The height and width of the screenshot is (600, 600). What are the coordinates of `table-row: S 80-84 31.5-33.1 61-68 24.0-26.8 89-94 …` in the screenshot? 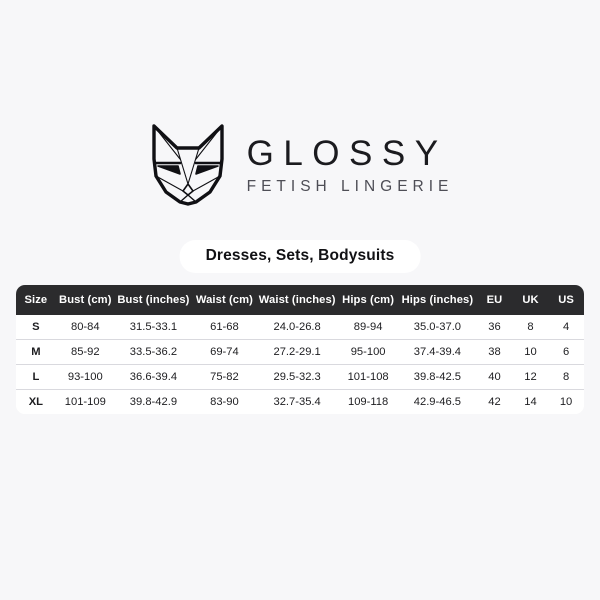 It's located at (300, 327).